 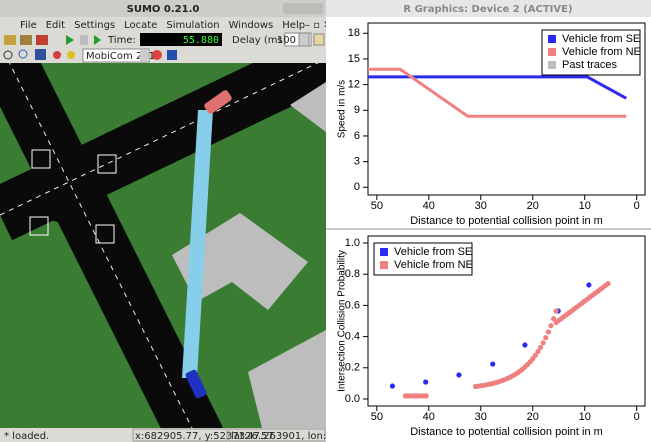 What do you see at coordinates (354, 59) in the screenshot?
I see `y-tick-label: 15` at bounding box center [354, 59].